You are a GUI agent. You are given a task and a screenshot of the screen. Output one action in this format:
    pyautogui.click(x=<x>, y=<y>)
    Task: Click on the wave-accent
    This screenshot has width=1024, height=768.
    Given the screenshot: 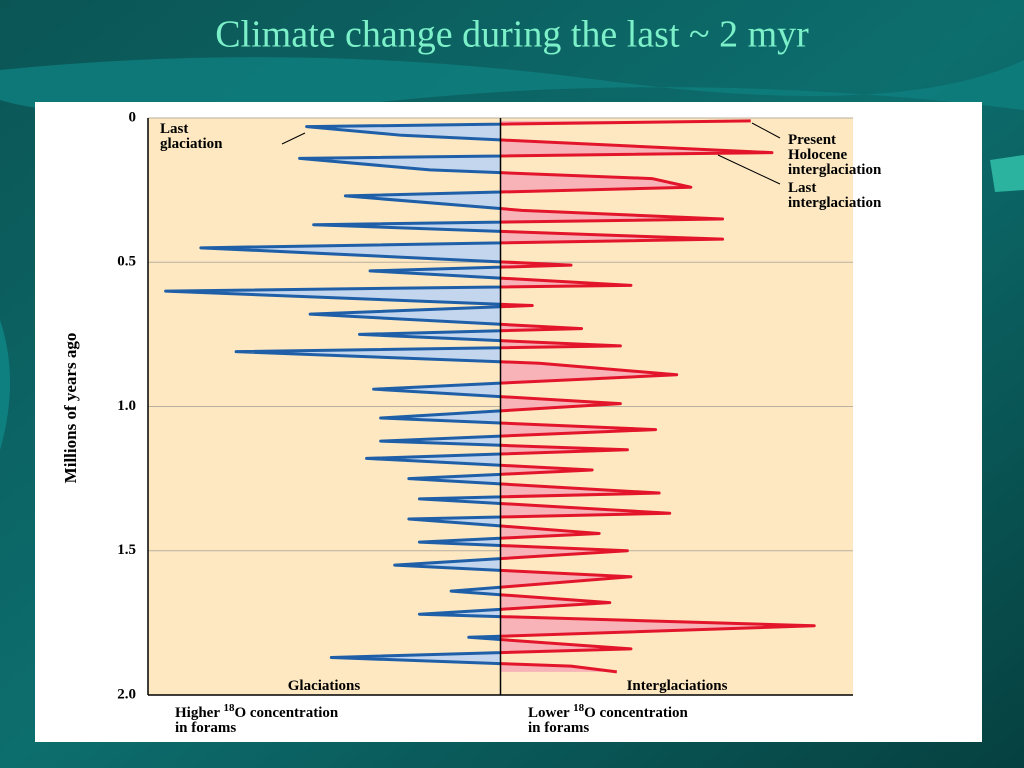 What is the action you would take?
    pyautogui.click(x=1007, y=173)
    